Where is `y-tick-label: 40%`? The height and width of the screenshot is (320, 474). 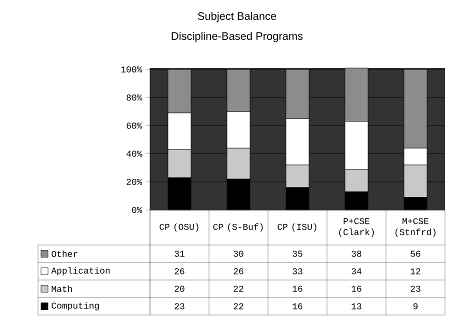 y-tick-label: 40% is located at coordinates (134, 153).